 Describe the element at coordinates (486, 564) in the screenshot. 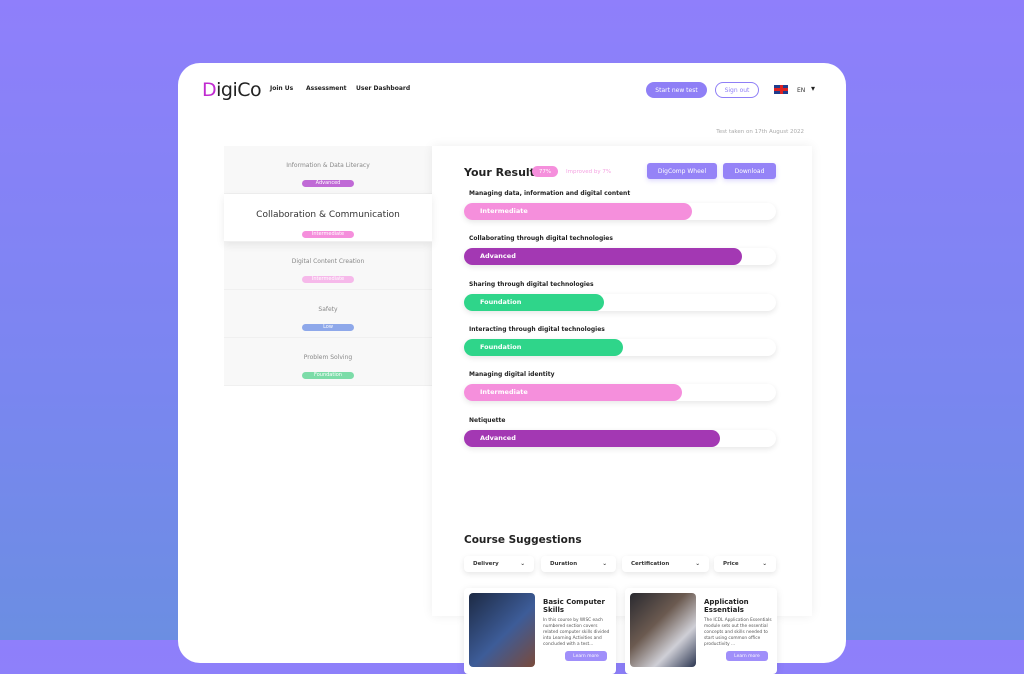

I see `filter-label: Delivery` at that location.